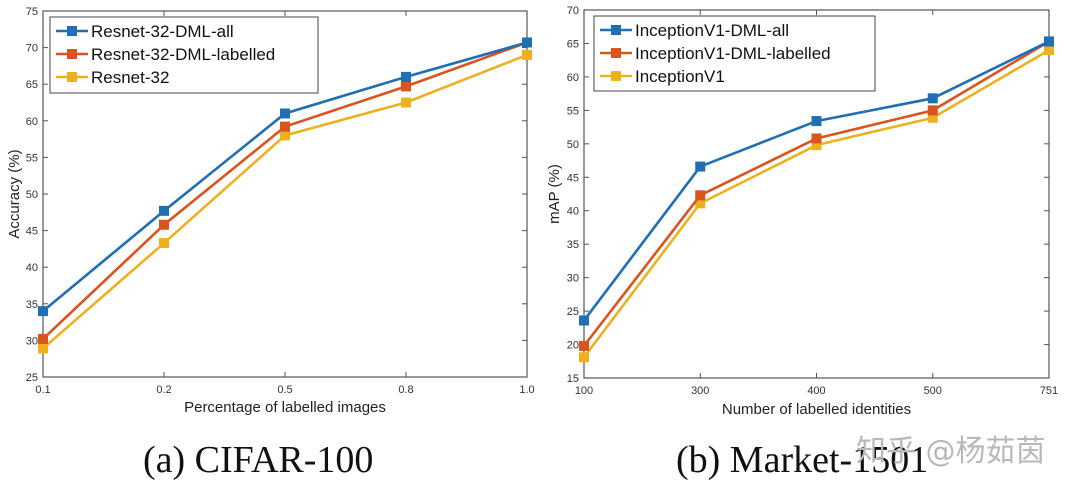 This screenshot has width=1080, height=482. What do you see at coordinates (32, 12) in the screenshot?
I see `y-tick-label: 75` at bounding box center [32, 12].